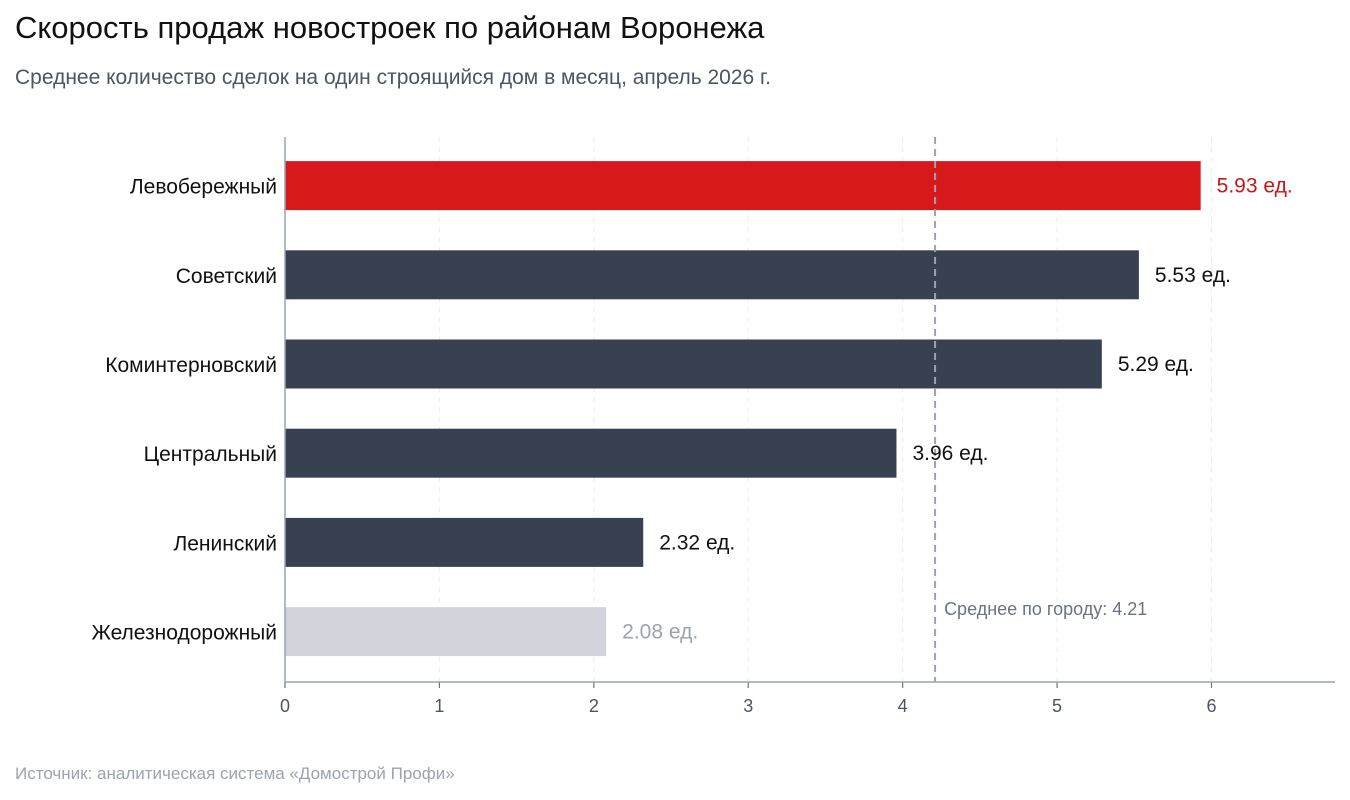  What do you see at coordinates (191, 365) in the screenshot?
I see `category-label: Коминтерновский` at bounding box center [191, 365].